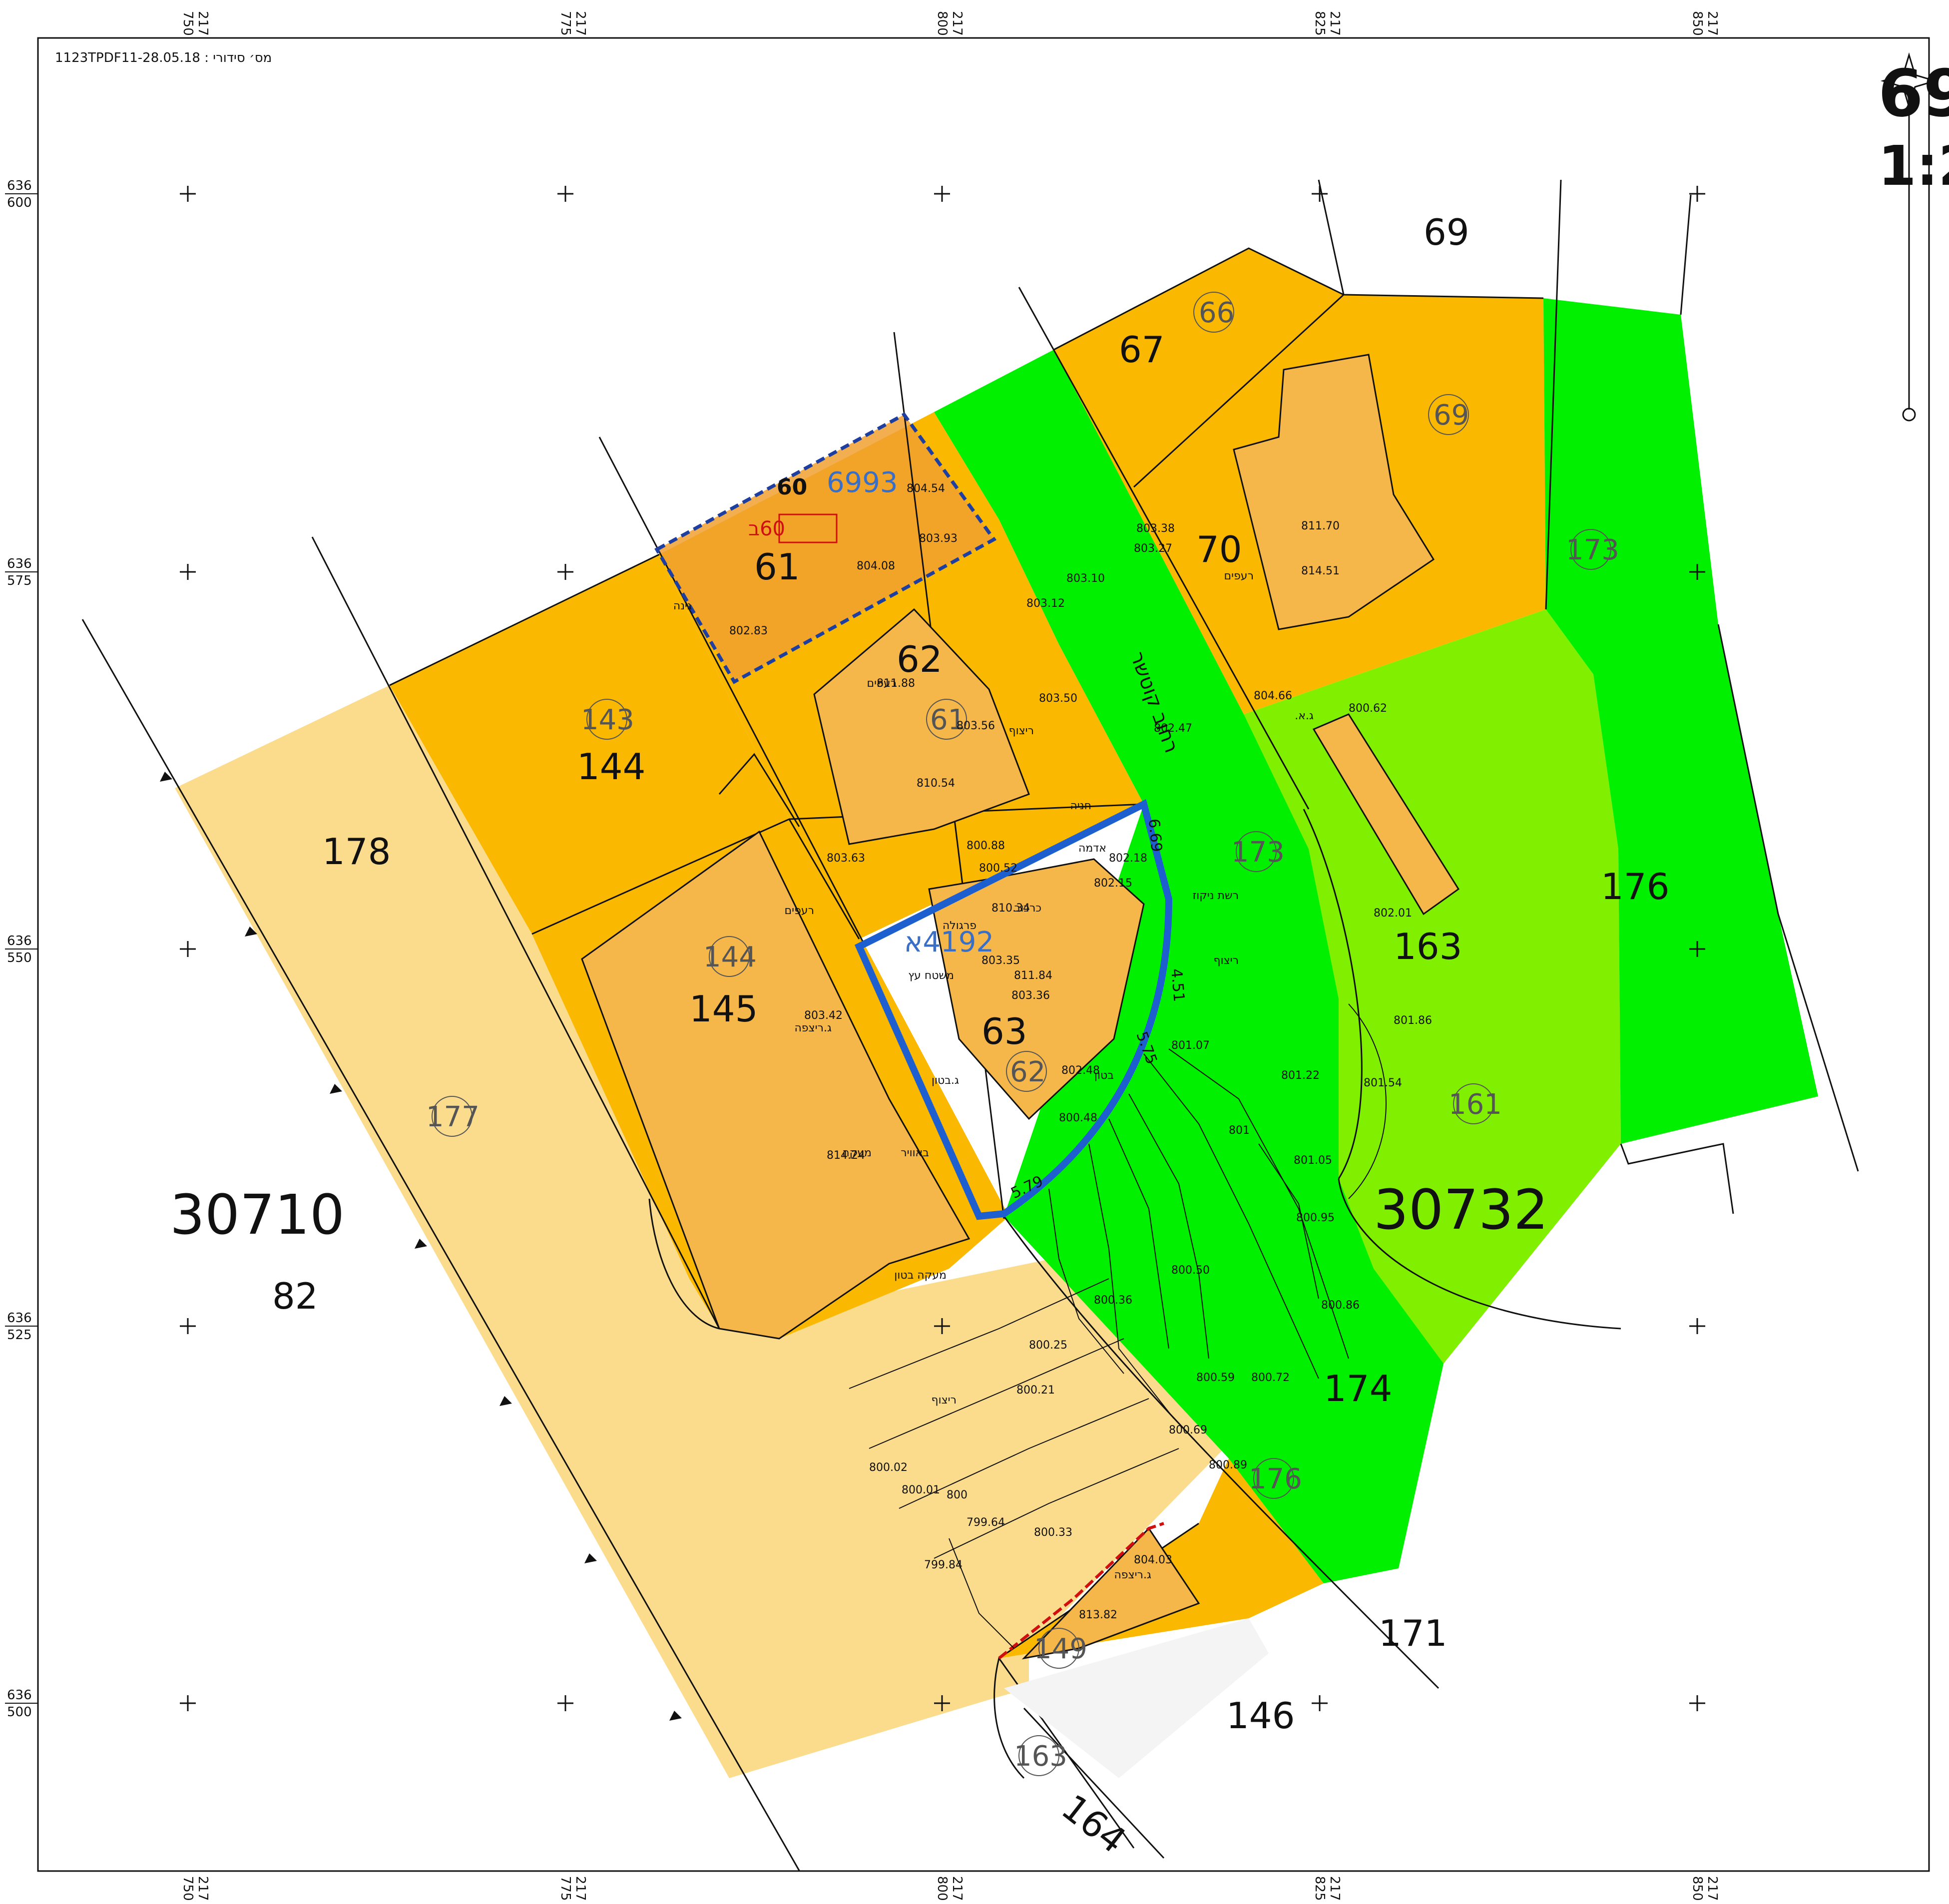 This screenshot has width=1949, height=1904. I want to click on plan-6993-label: 6993, so click(862, 483).